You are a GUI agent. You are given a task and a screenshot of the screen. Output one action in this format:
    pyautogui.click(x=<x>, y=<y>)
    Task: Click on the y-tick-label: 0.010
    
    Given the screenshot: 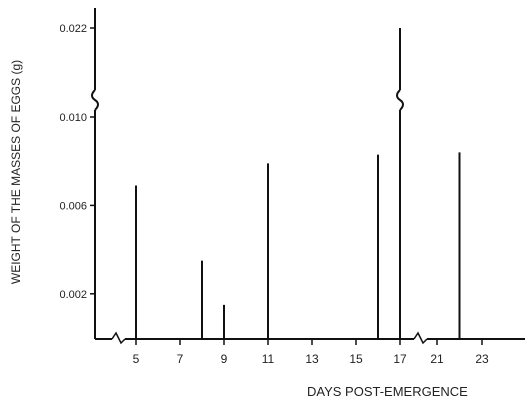 What is the action you would take?
    pyautogui.click(x=73, y=118)
    